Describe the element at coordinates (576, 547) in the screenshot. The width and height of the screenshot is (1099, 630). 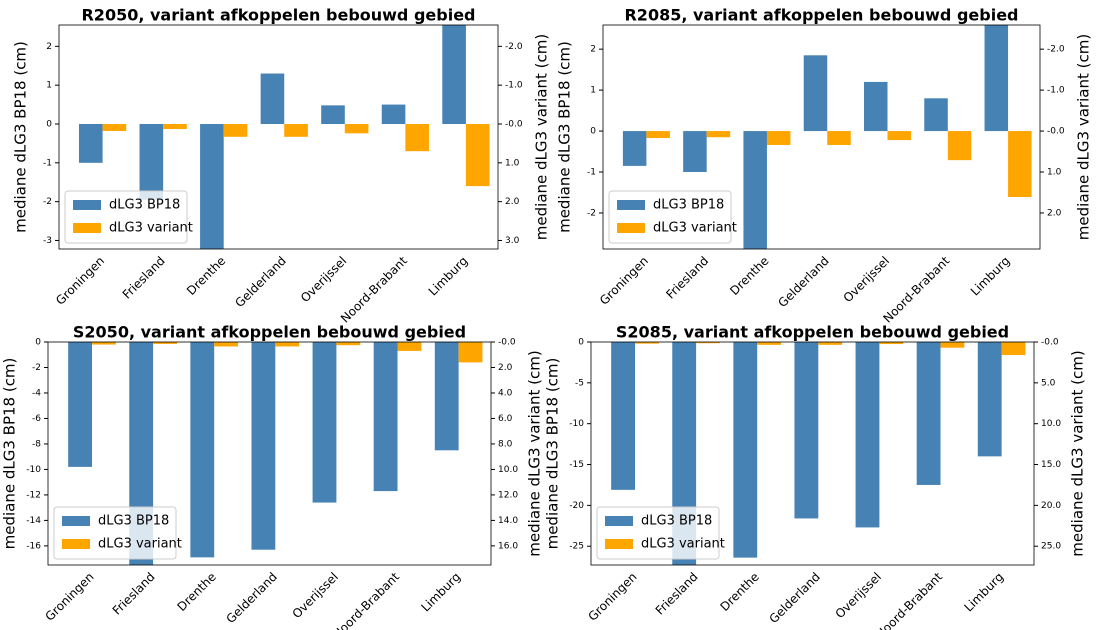
I see `y-tick-label: -25` at that location.